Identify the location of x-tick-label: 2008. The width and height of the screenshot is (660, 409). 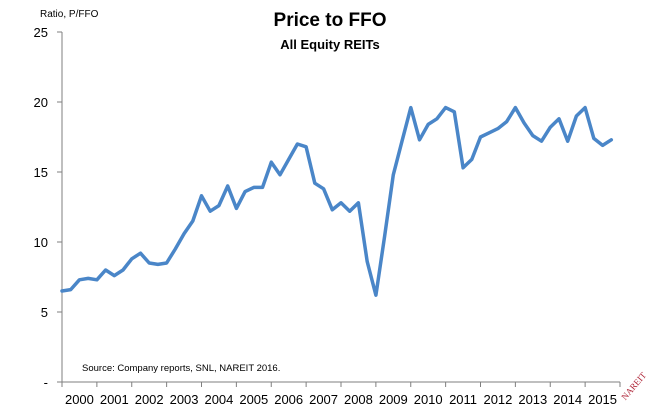
(358, 399).